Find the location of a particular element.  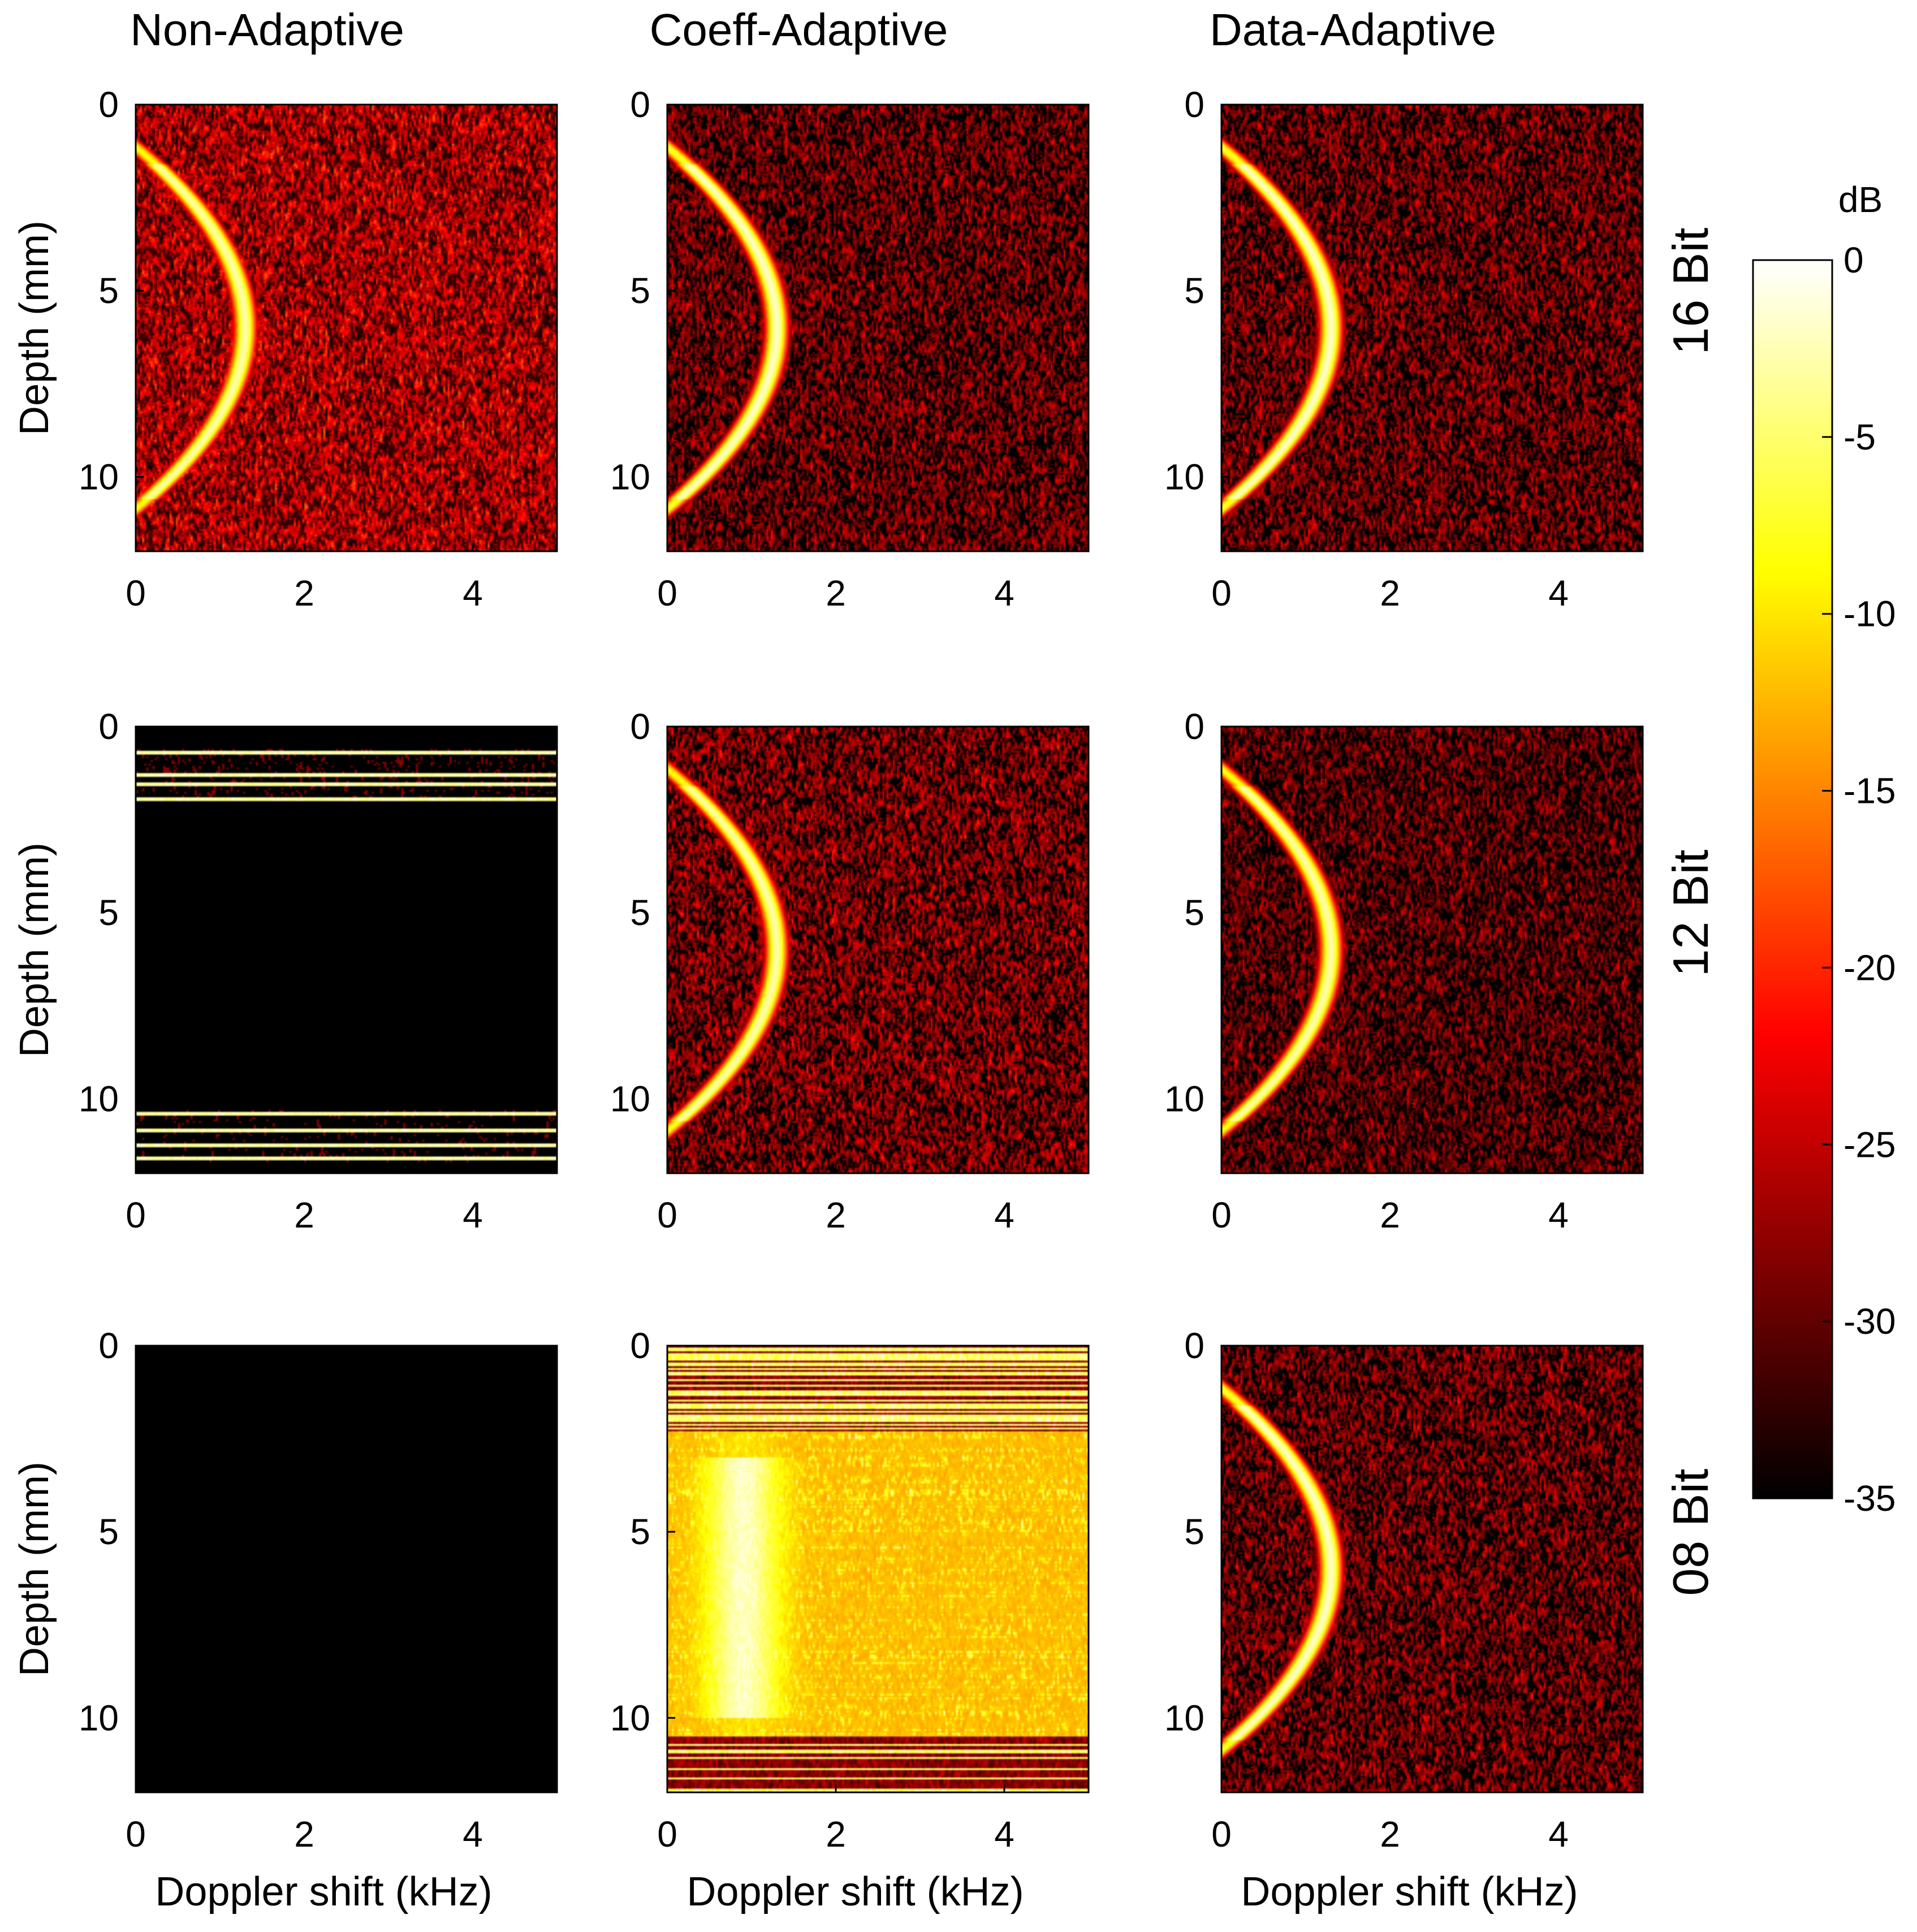

row-labels: 16 Bit 12 Bit 08 Bit is located at coordinates (1691, 911).